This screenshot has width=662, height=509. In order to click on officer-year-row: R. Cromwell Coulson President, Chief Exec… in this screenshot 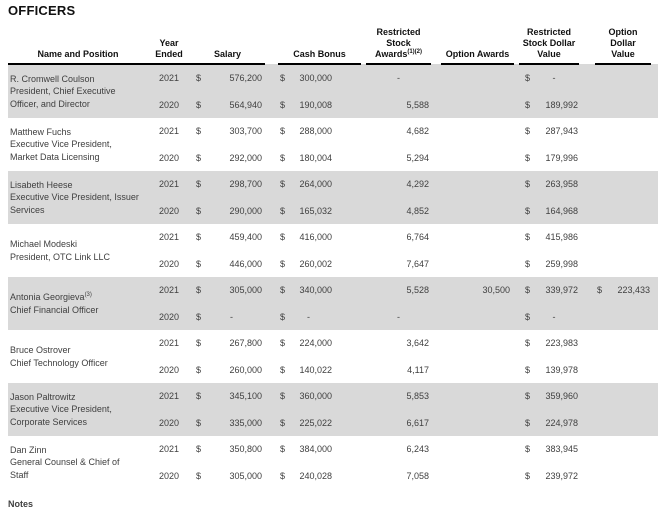, I will do `click(333, 91)`.